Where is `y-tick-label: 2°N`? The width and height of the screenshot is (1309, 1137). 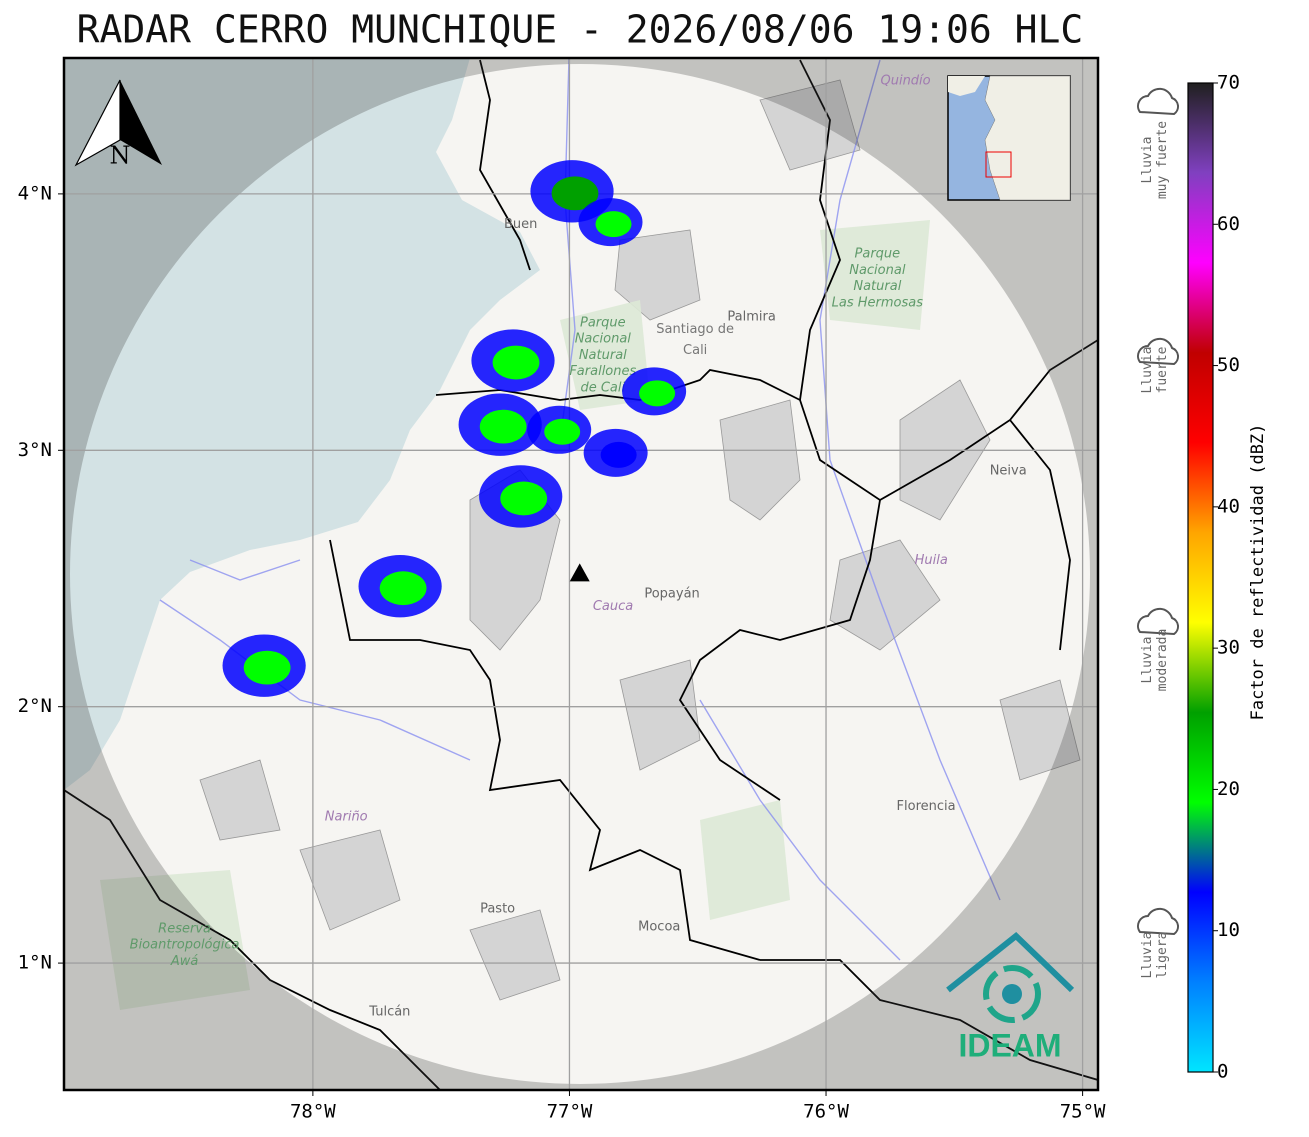
y-tick-label: 2°N is located at coordinates (35, 706).